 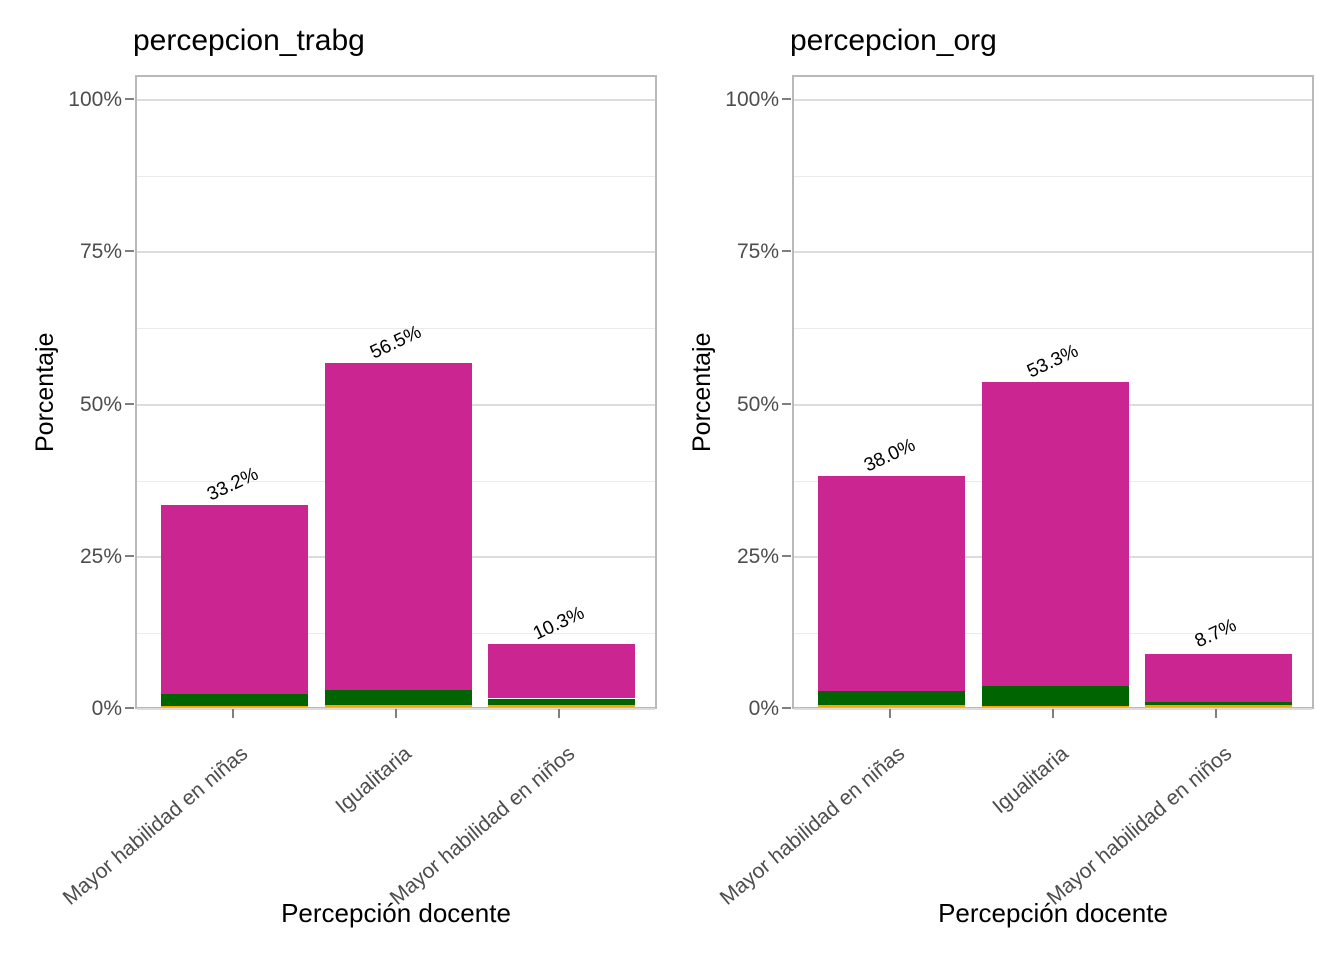 What do you see at coordinates (893, 40) in the screenshot?
I see `chart-title: percepcion_org` at bounding box center [893, 40].